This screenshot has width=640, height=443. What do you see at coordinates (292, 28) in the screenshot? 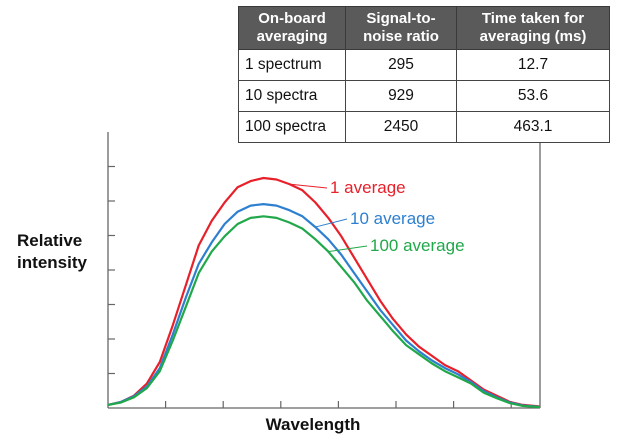
I see `header-on-board-averaging: On-board averaging` at bounding box center [292, 28].